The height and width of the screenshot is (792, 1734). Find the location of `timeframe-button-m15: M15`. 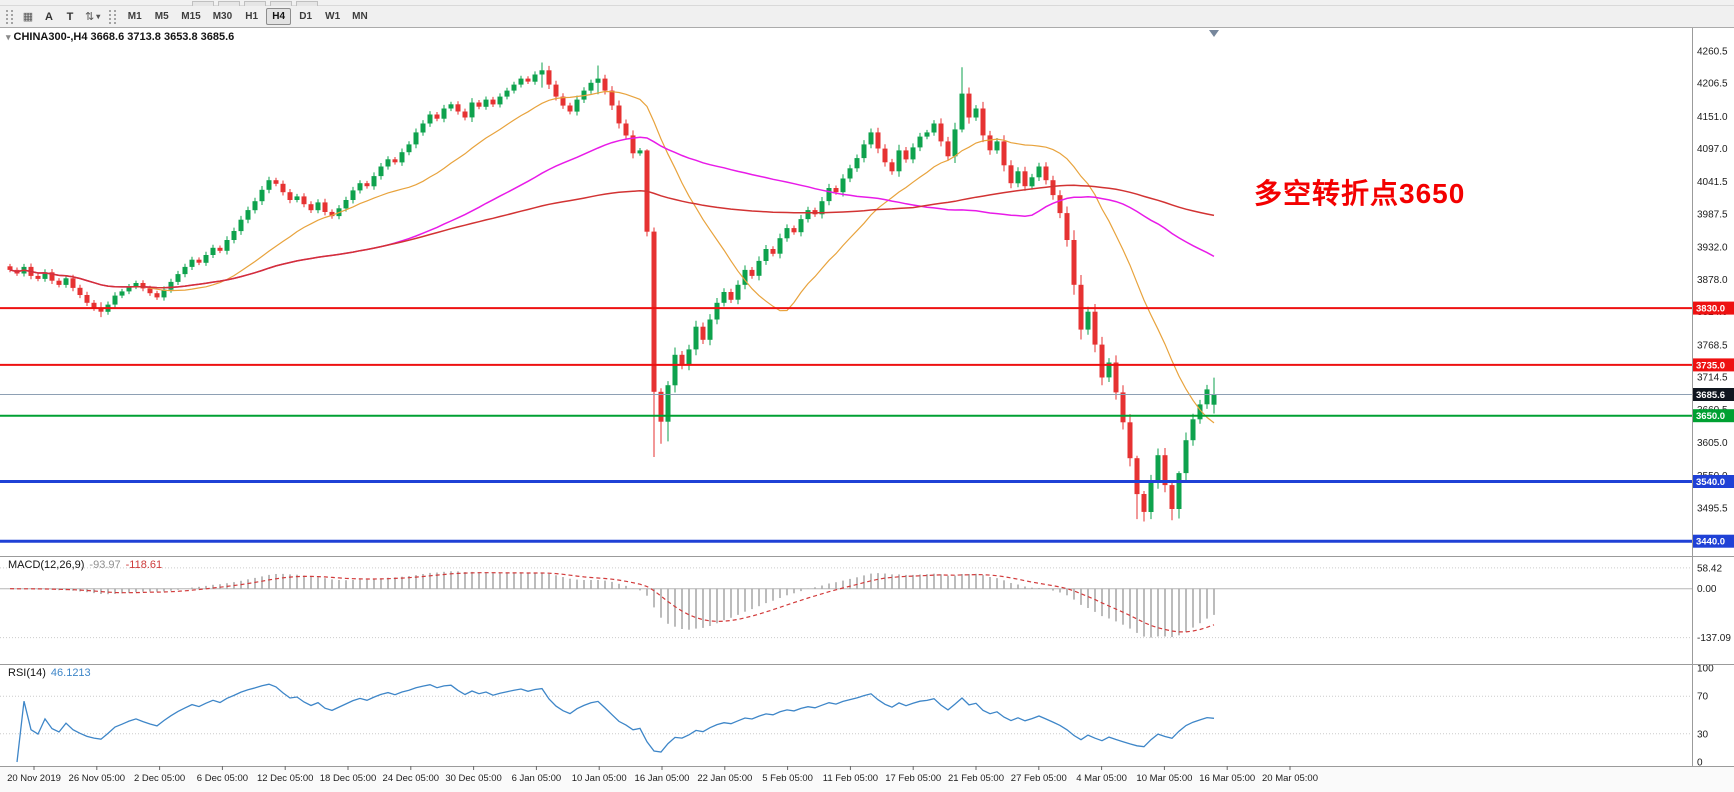

timeframe-button-m15: M15 is located at coordinates (190, 16).